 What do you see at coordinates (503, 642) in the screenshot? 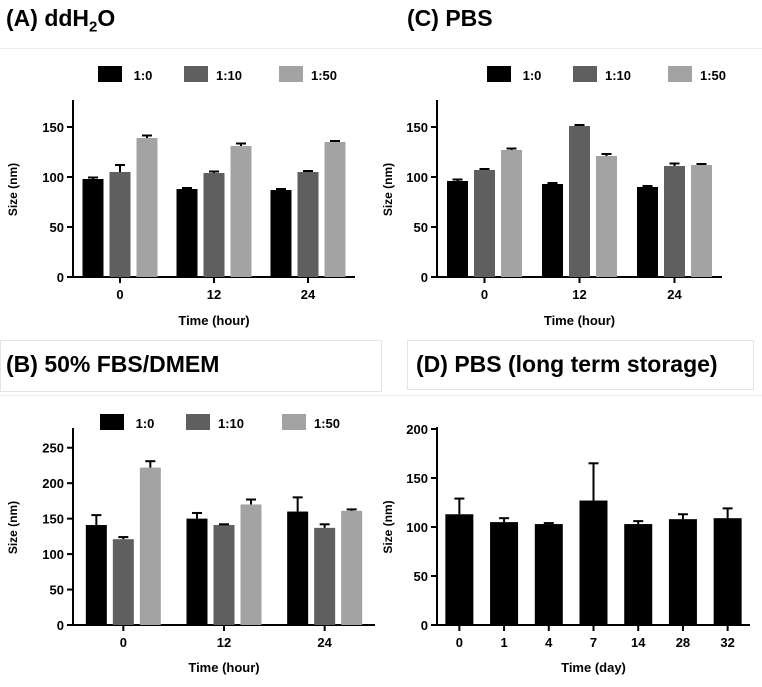
I see `x-tick-label-d: 1` at bounding box center [503, 642].